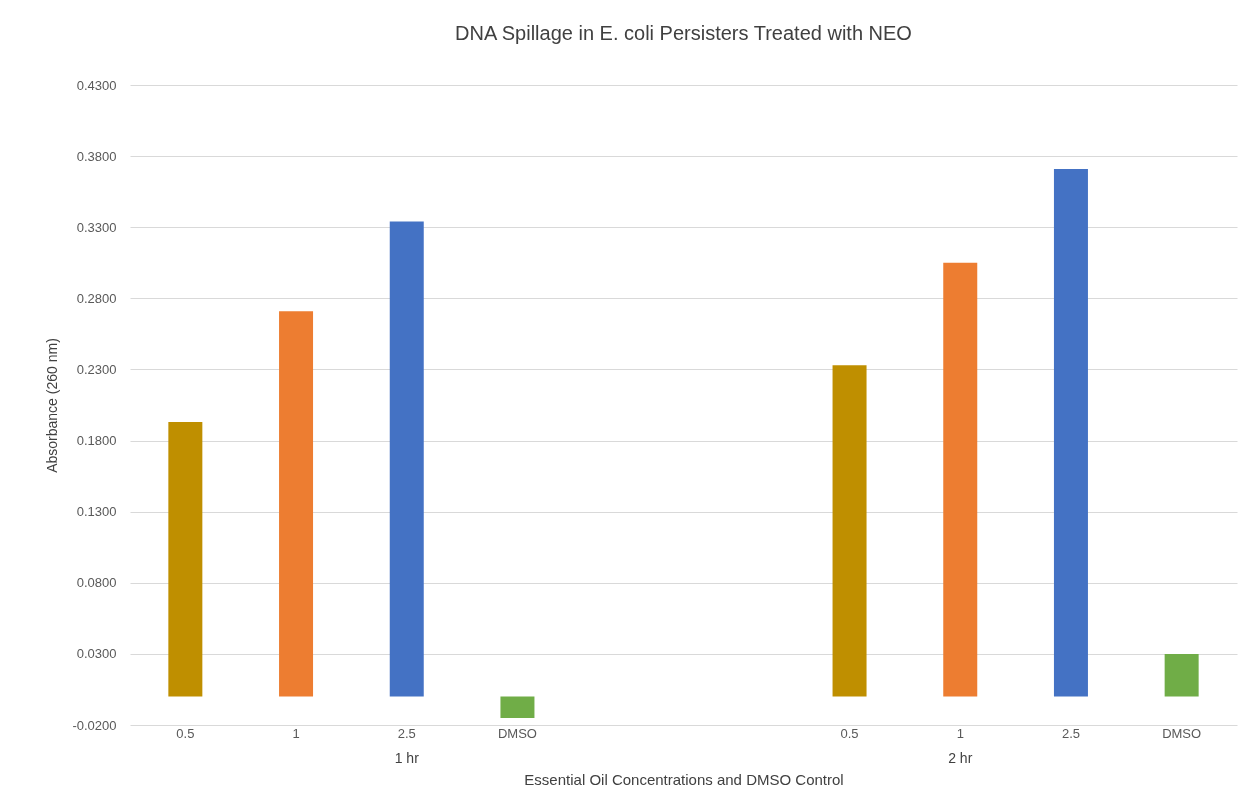 The width and height of the screenshot is (1246, 796). Describe the element at coordinates (96, 369) in the screenshot. I see `y-tick-label: 0.2300` at that location.